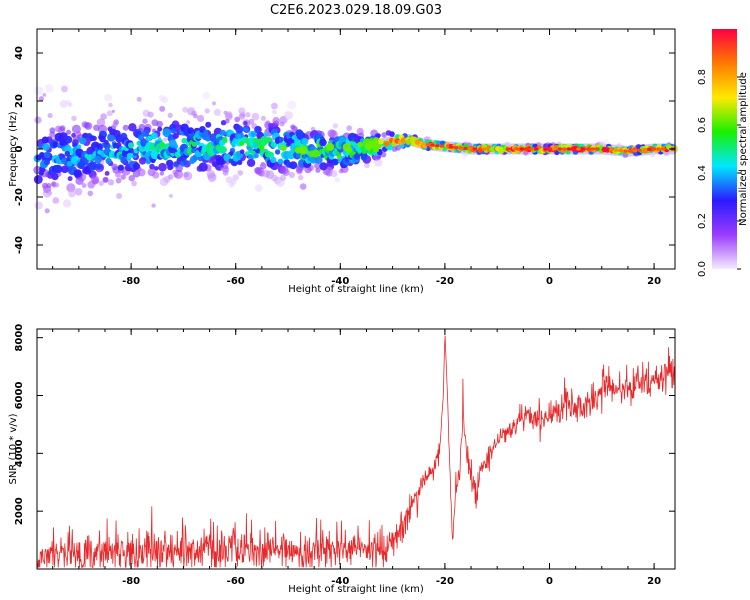 Image resolution: width=750 pixels, height=600 pixels. I want to click on spectrogram-x-tick-label: 0, so click(549, 281).